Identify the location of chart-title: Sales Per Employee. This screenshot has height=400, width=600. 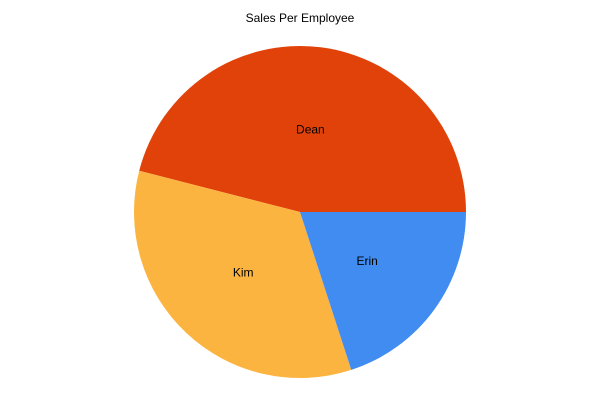
(300, 18).